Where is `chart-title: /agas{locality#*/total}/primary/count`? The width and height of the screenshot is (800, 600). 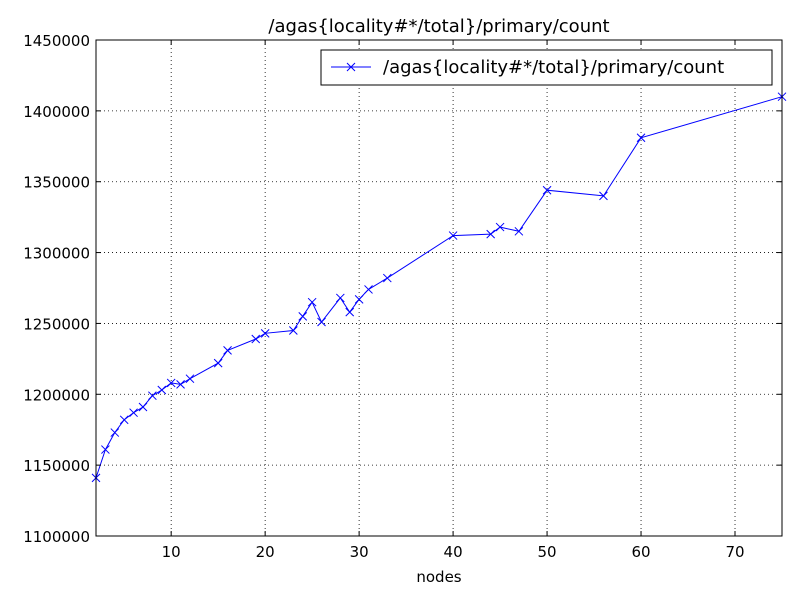
chart-title: /agas{locality#*/total}/primary/count is located at coordinates (438, 26).